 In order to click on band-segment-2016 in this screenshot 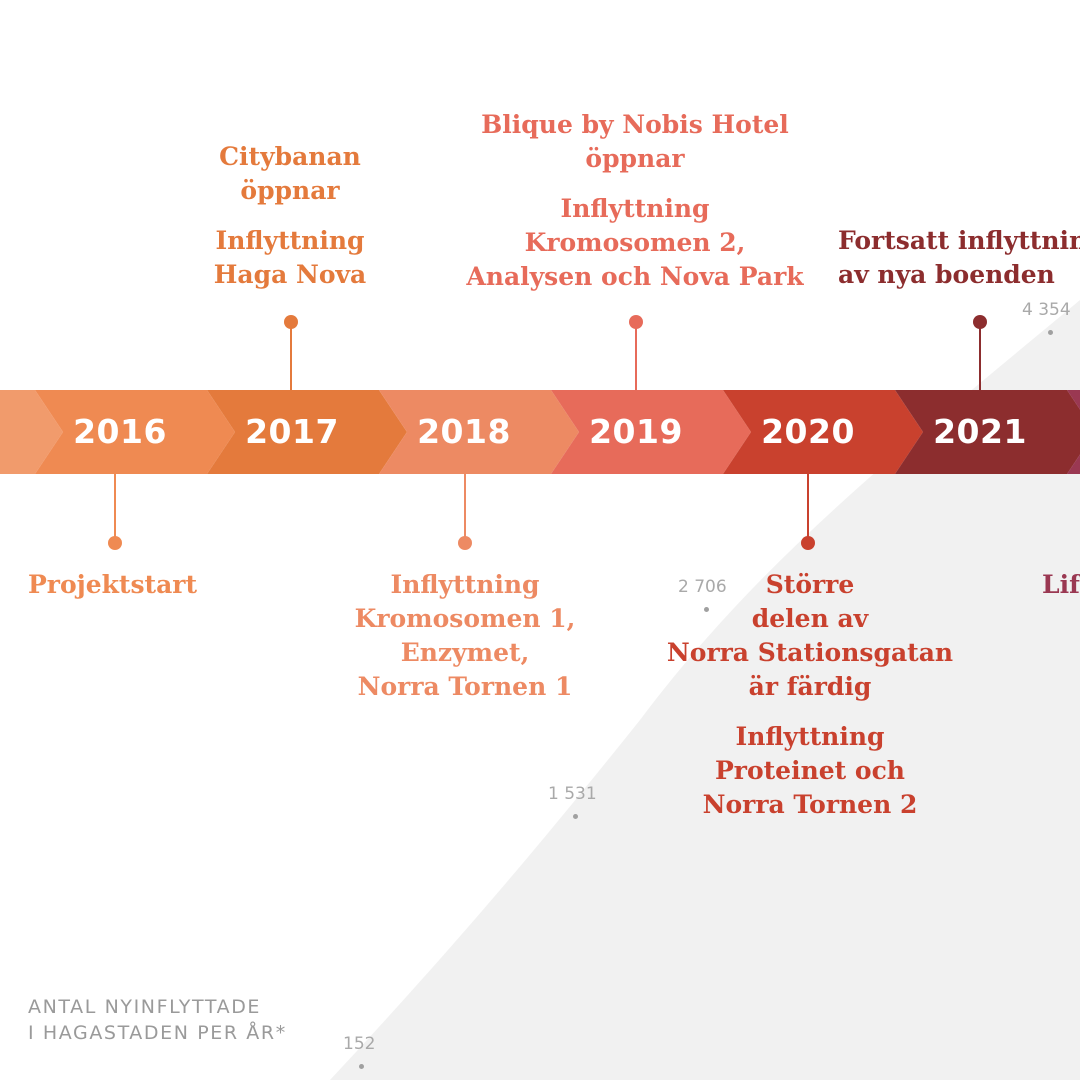, I will do `click(135, 432)`.